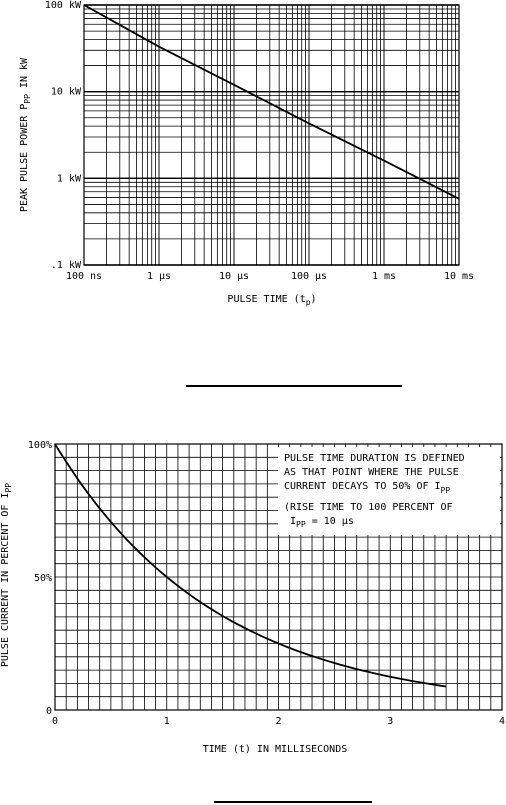  Describe the element at coordinates (368, 507) in the screenshot. I see `note-line-4: (RISE TIME TO 100 PERCENT OF` at that location.